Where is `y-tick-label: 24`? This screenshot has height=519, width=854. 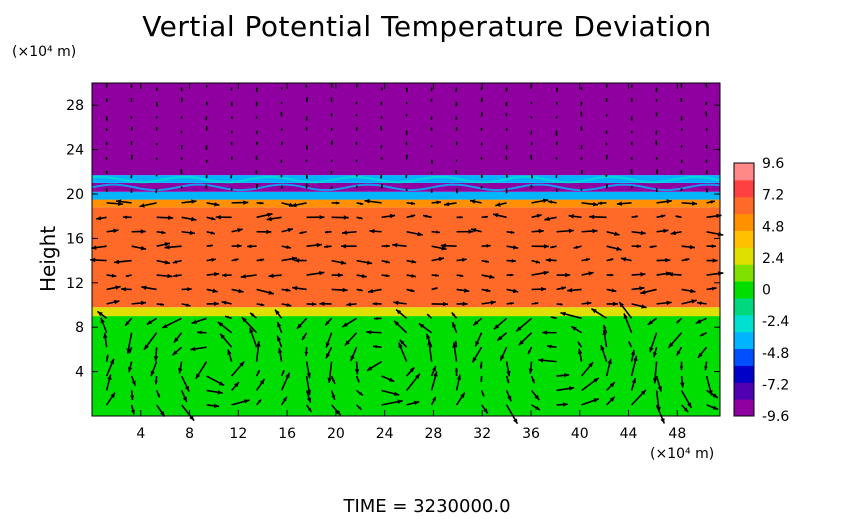 y-tick-label: 24 is located at coordinates (75, 151).